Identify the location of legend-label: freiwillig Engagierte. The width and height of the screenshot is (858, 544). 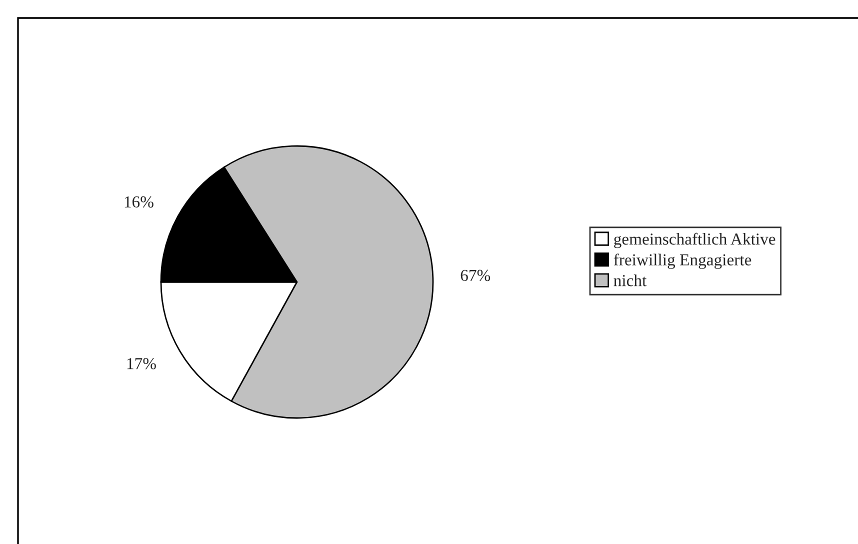
(683, 261).